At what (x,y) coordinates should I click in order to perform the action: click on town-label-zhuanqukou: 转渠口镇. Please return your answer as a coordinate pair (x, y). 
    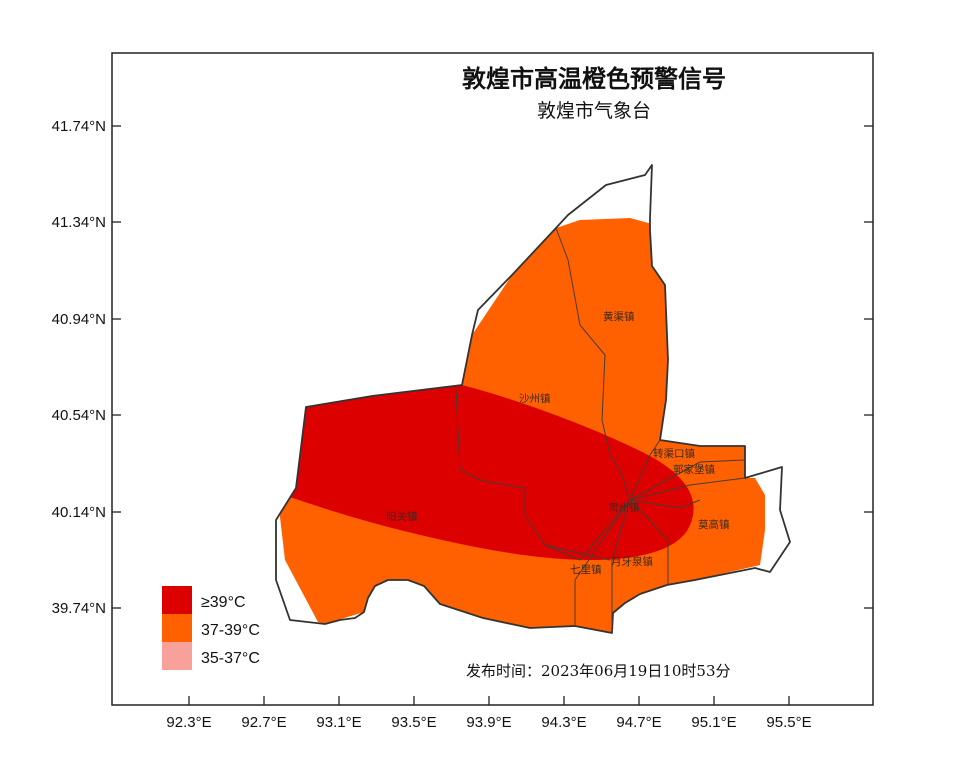
    Looking at the image, I should click on (674, 453).